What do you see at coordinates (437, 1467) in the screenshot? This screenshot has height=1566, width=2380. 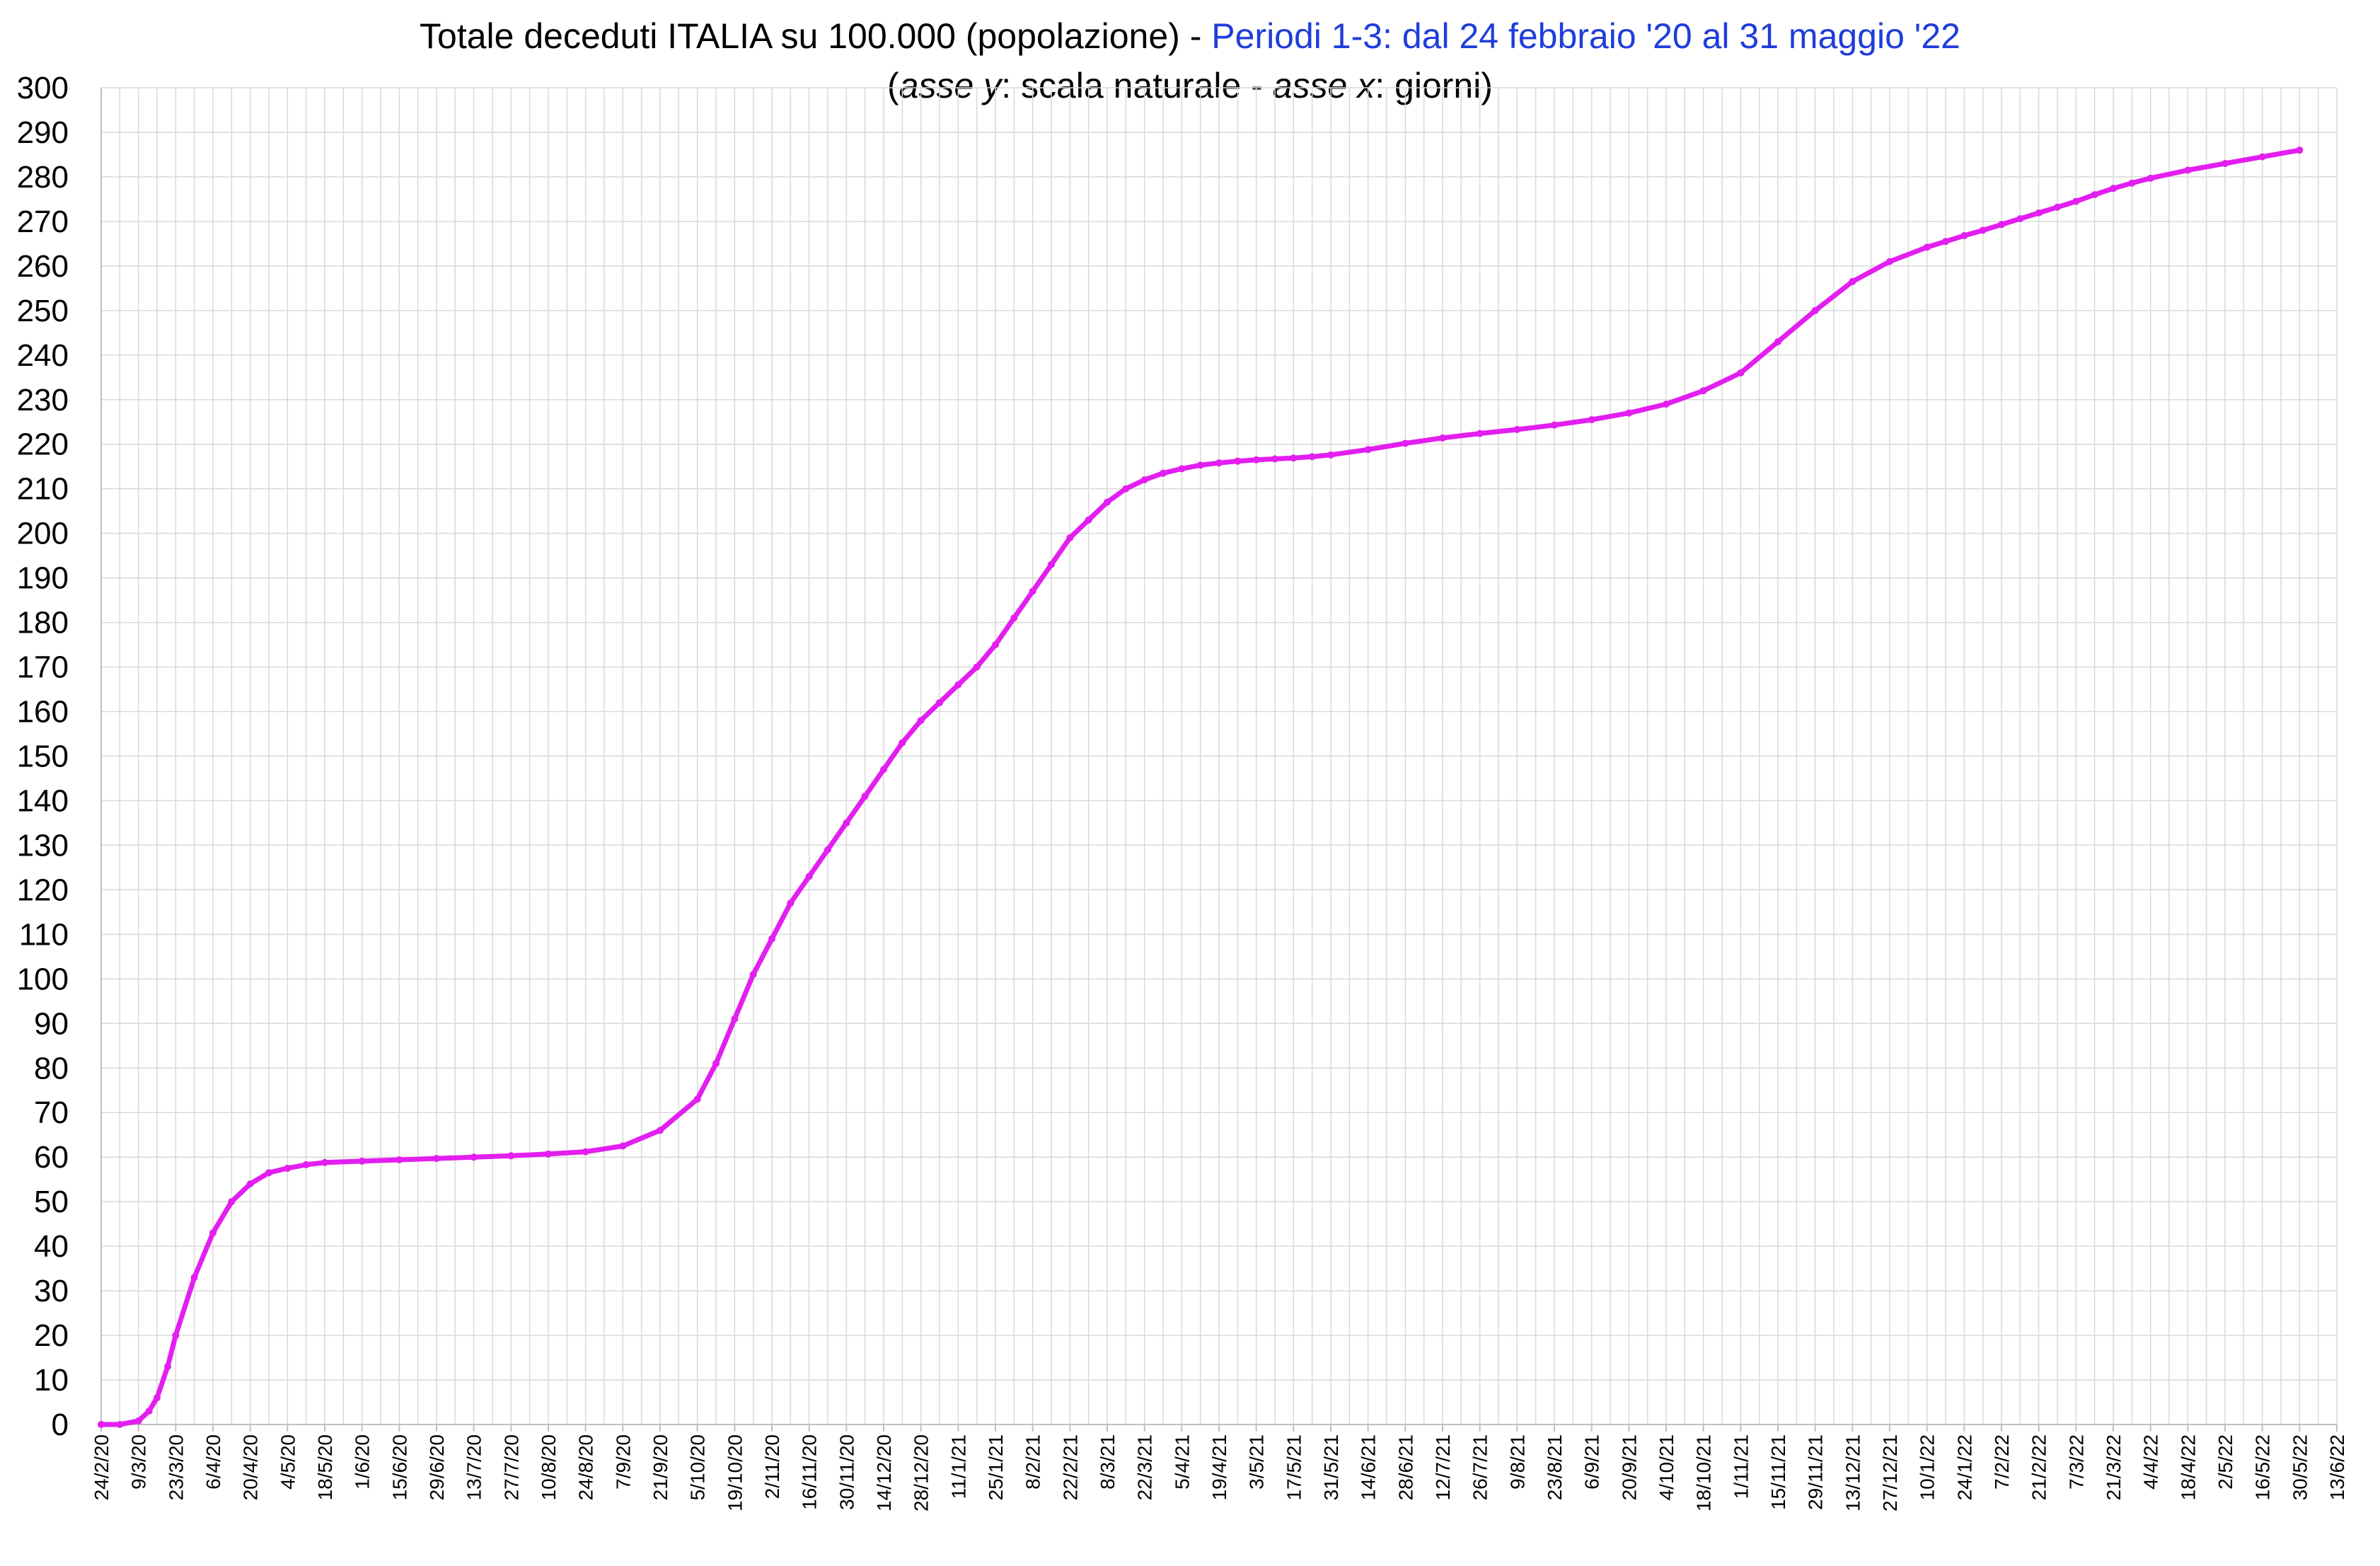 I see `x-tick-label: 29/6/20` at bounding box center [437, 1467].